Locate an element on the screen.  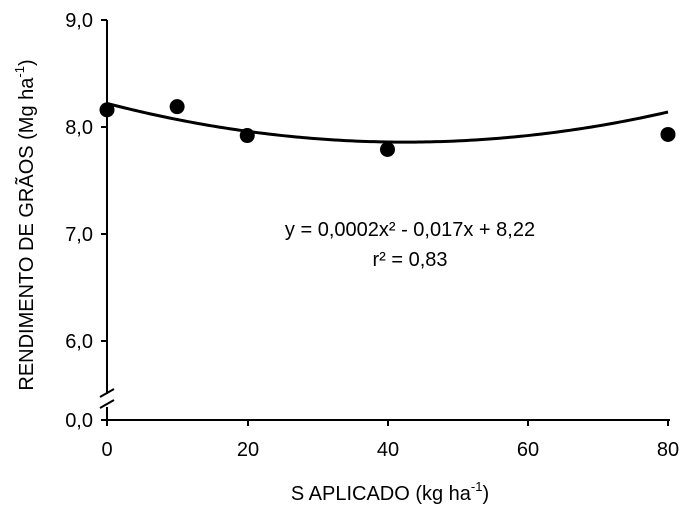
equation-label: y = 0,0002x² - 0,017x + 8,22 is located at coordinates (410, 230).